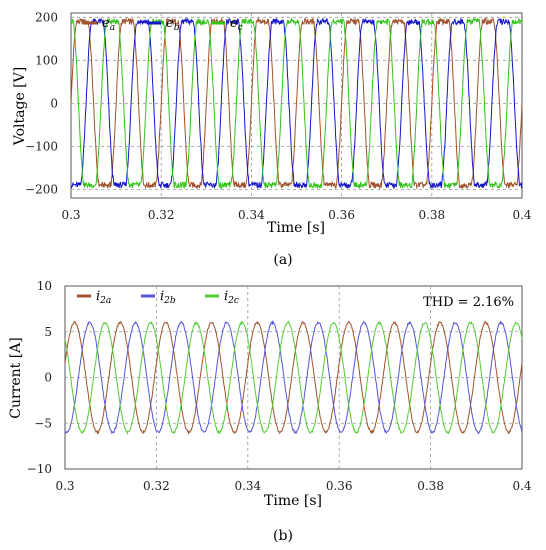 This screenshot has width=546, height=550. What do you see at coordinates (20, 106) in the screenshot?
I see `y-axis-label-a: Voltage [V]` at bounding box center [20, 106].